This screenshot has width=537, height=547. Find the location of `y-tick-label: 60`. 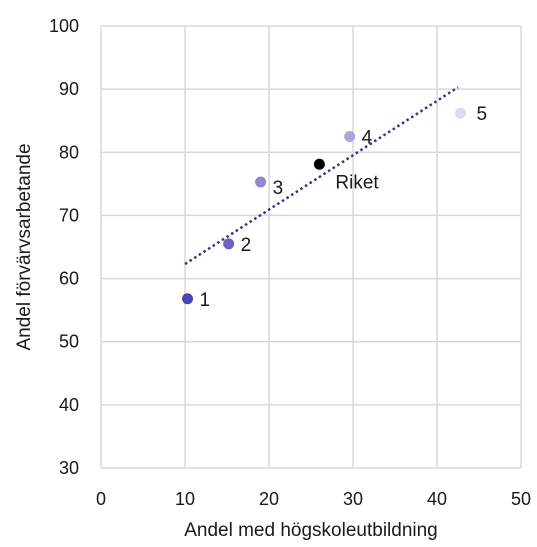

y-tick-label: 60 is located at coordinates (69, 279).